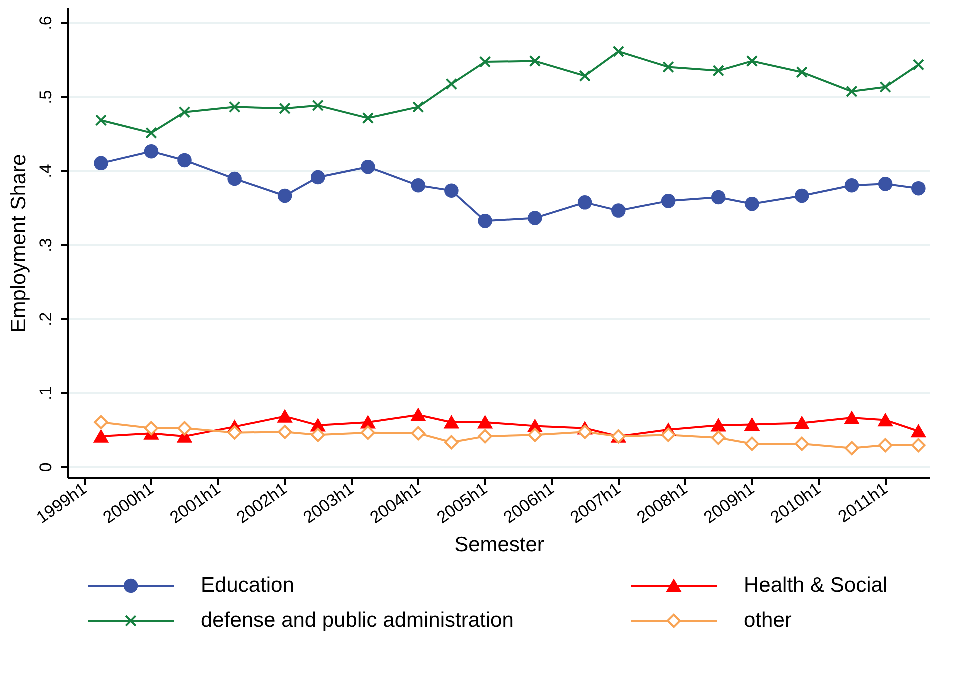 The image size is (962, 676). What do you see at coordinates (46, 171) in the screenshot?
I see `y-tick-label: .4` at bounding box center [46, 171].